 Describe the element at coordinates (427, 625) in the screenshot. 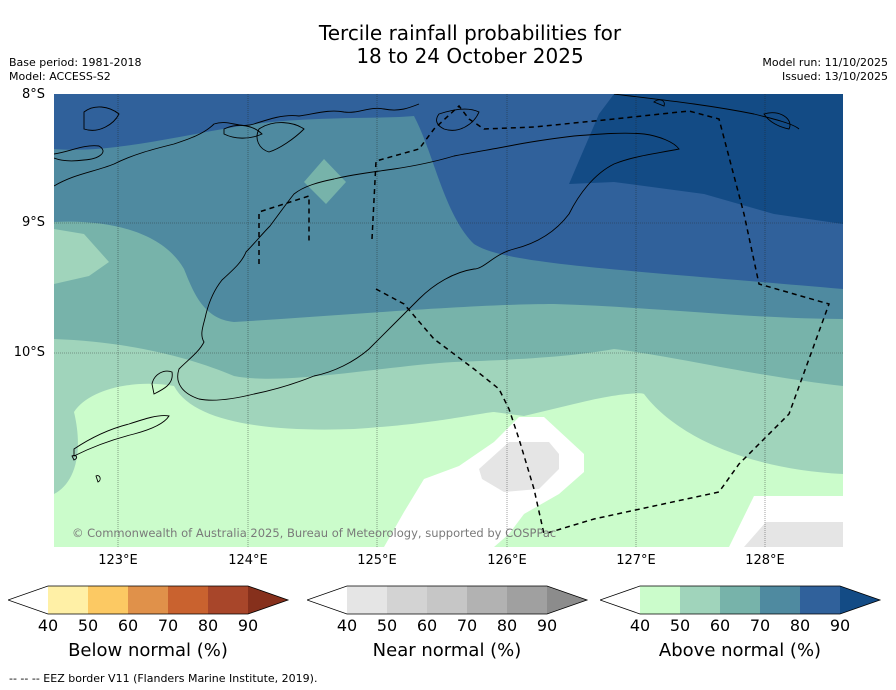

I see `near-tick-60: 60` at that location.